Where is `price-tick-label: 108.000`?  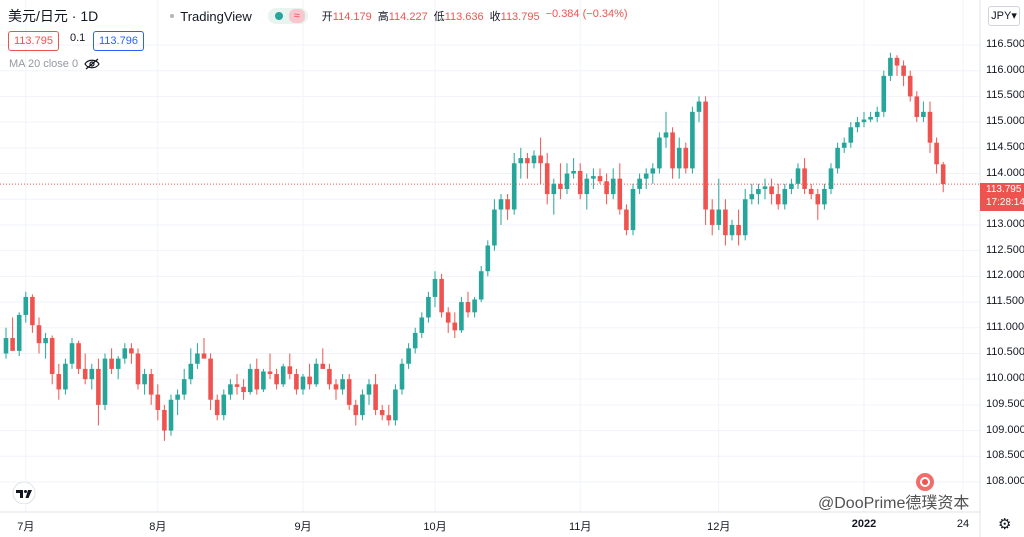
price-tick-label: 108.000 is located at coordinates (1005, 481).